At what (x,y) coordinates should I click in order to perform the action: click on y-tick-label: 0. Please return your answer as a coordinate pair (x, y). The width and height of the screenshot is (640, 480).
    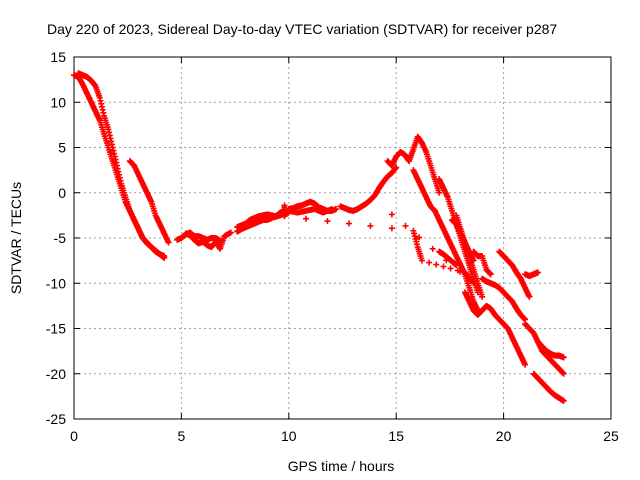
    Looking at the image, I should click on (62, 193).